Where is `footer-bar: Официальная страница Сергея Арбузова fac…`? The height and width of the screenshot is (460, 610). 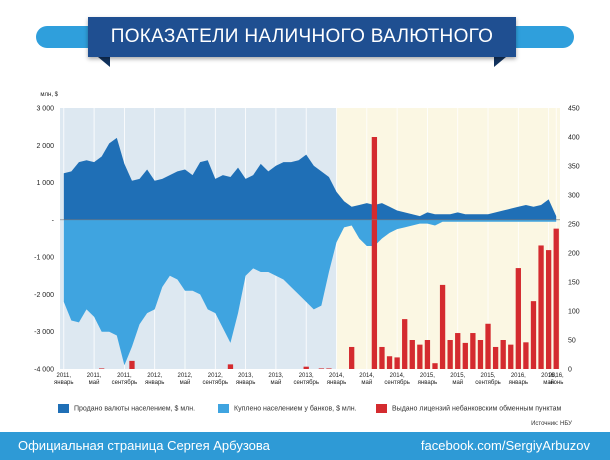 footer-bar: Официальная страница Сергея Арбузова fac… is located at coordinates (305, 446).